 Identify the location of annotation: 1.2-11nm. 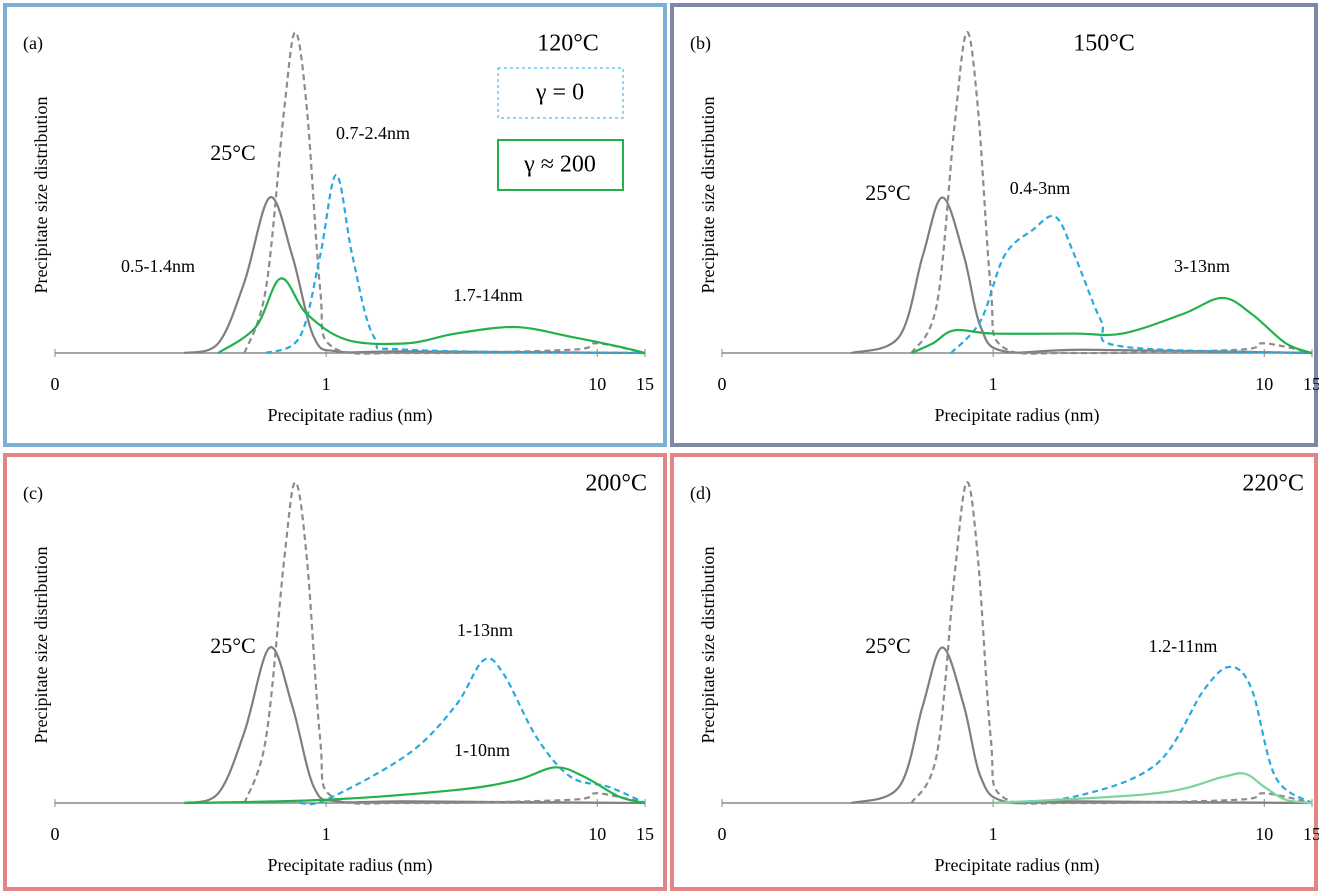
(1183, 646).